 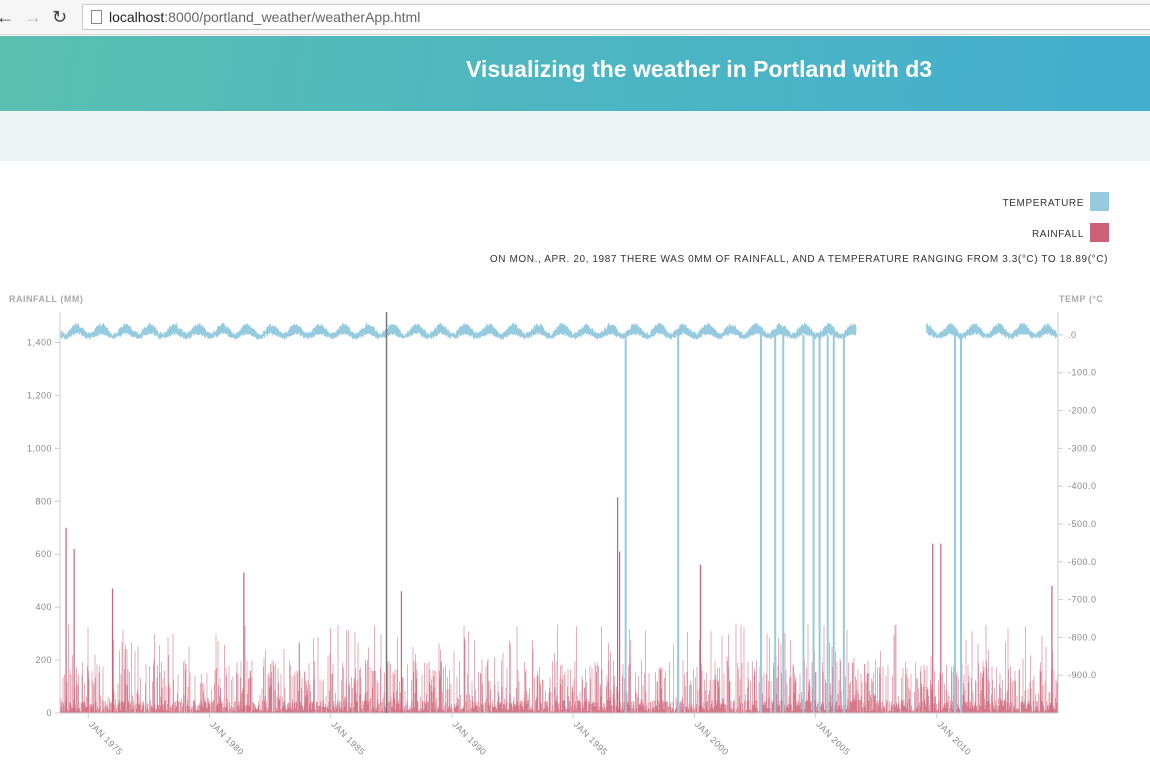 What do you see at coordinates (1082, 524) in the screenshot?
I see `y-right-tick-label-5: -500.0` at bounding box center [1082, 524].